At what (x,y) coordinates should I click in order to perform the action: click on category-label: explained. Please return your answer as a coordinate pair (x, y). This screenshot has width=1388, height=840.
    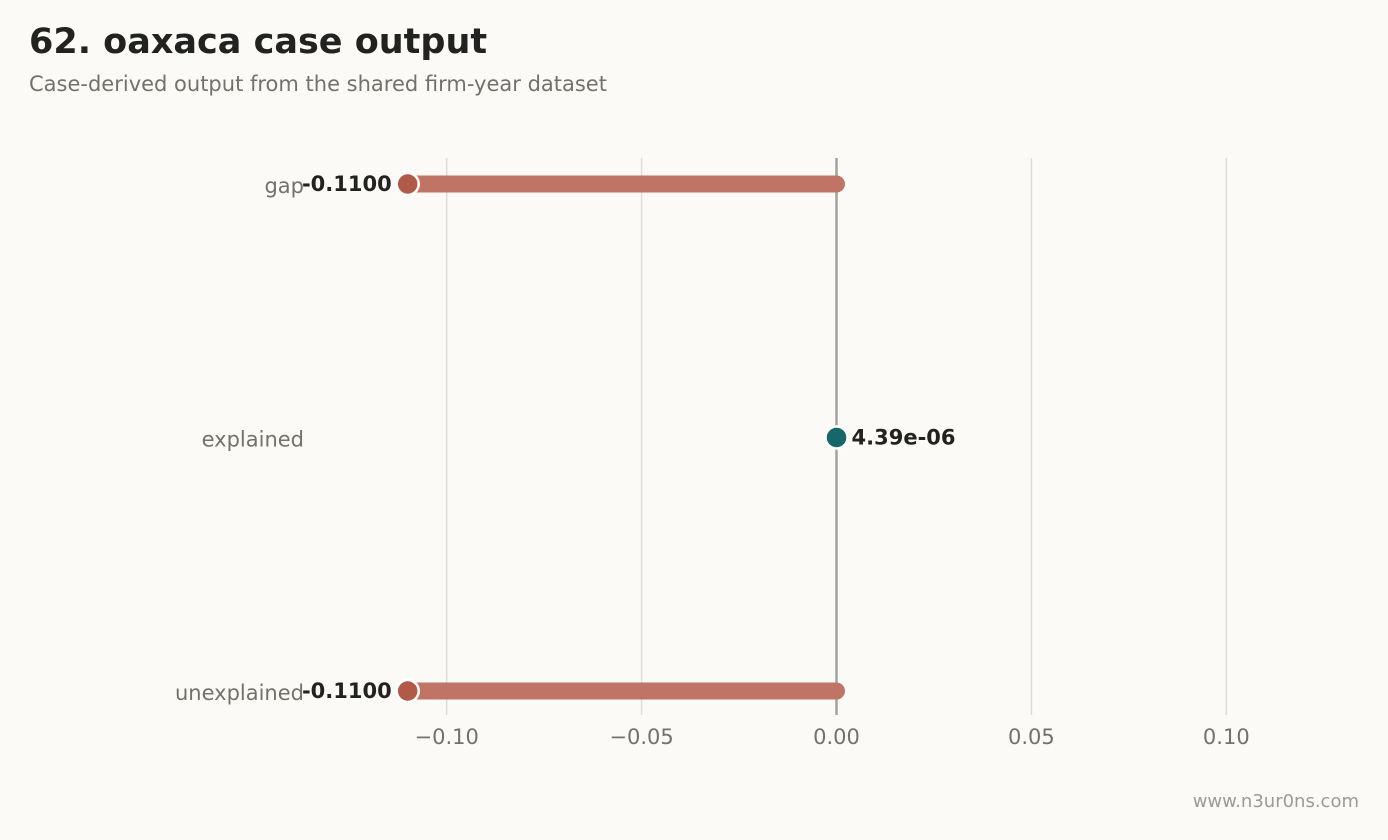
    Looking at the image, I should click on (253, 440).